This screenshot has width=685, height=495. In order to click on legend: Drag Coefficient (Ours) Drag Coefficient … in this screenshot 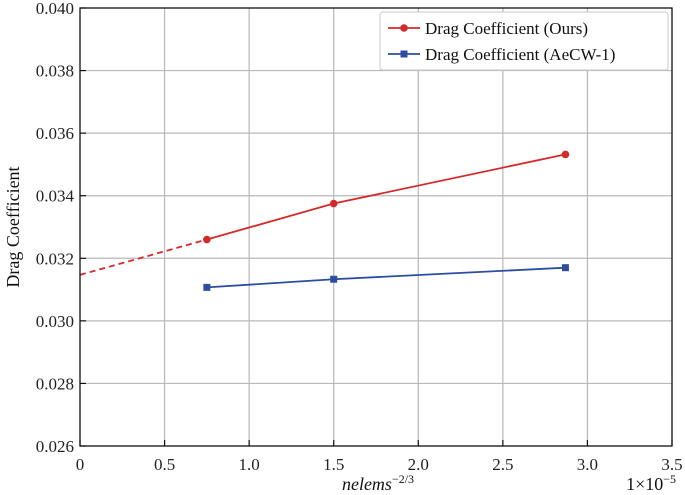, I will do `click(524, 41)`.